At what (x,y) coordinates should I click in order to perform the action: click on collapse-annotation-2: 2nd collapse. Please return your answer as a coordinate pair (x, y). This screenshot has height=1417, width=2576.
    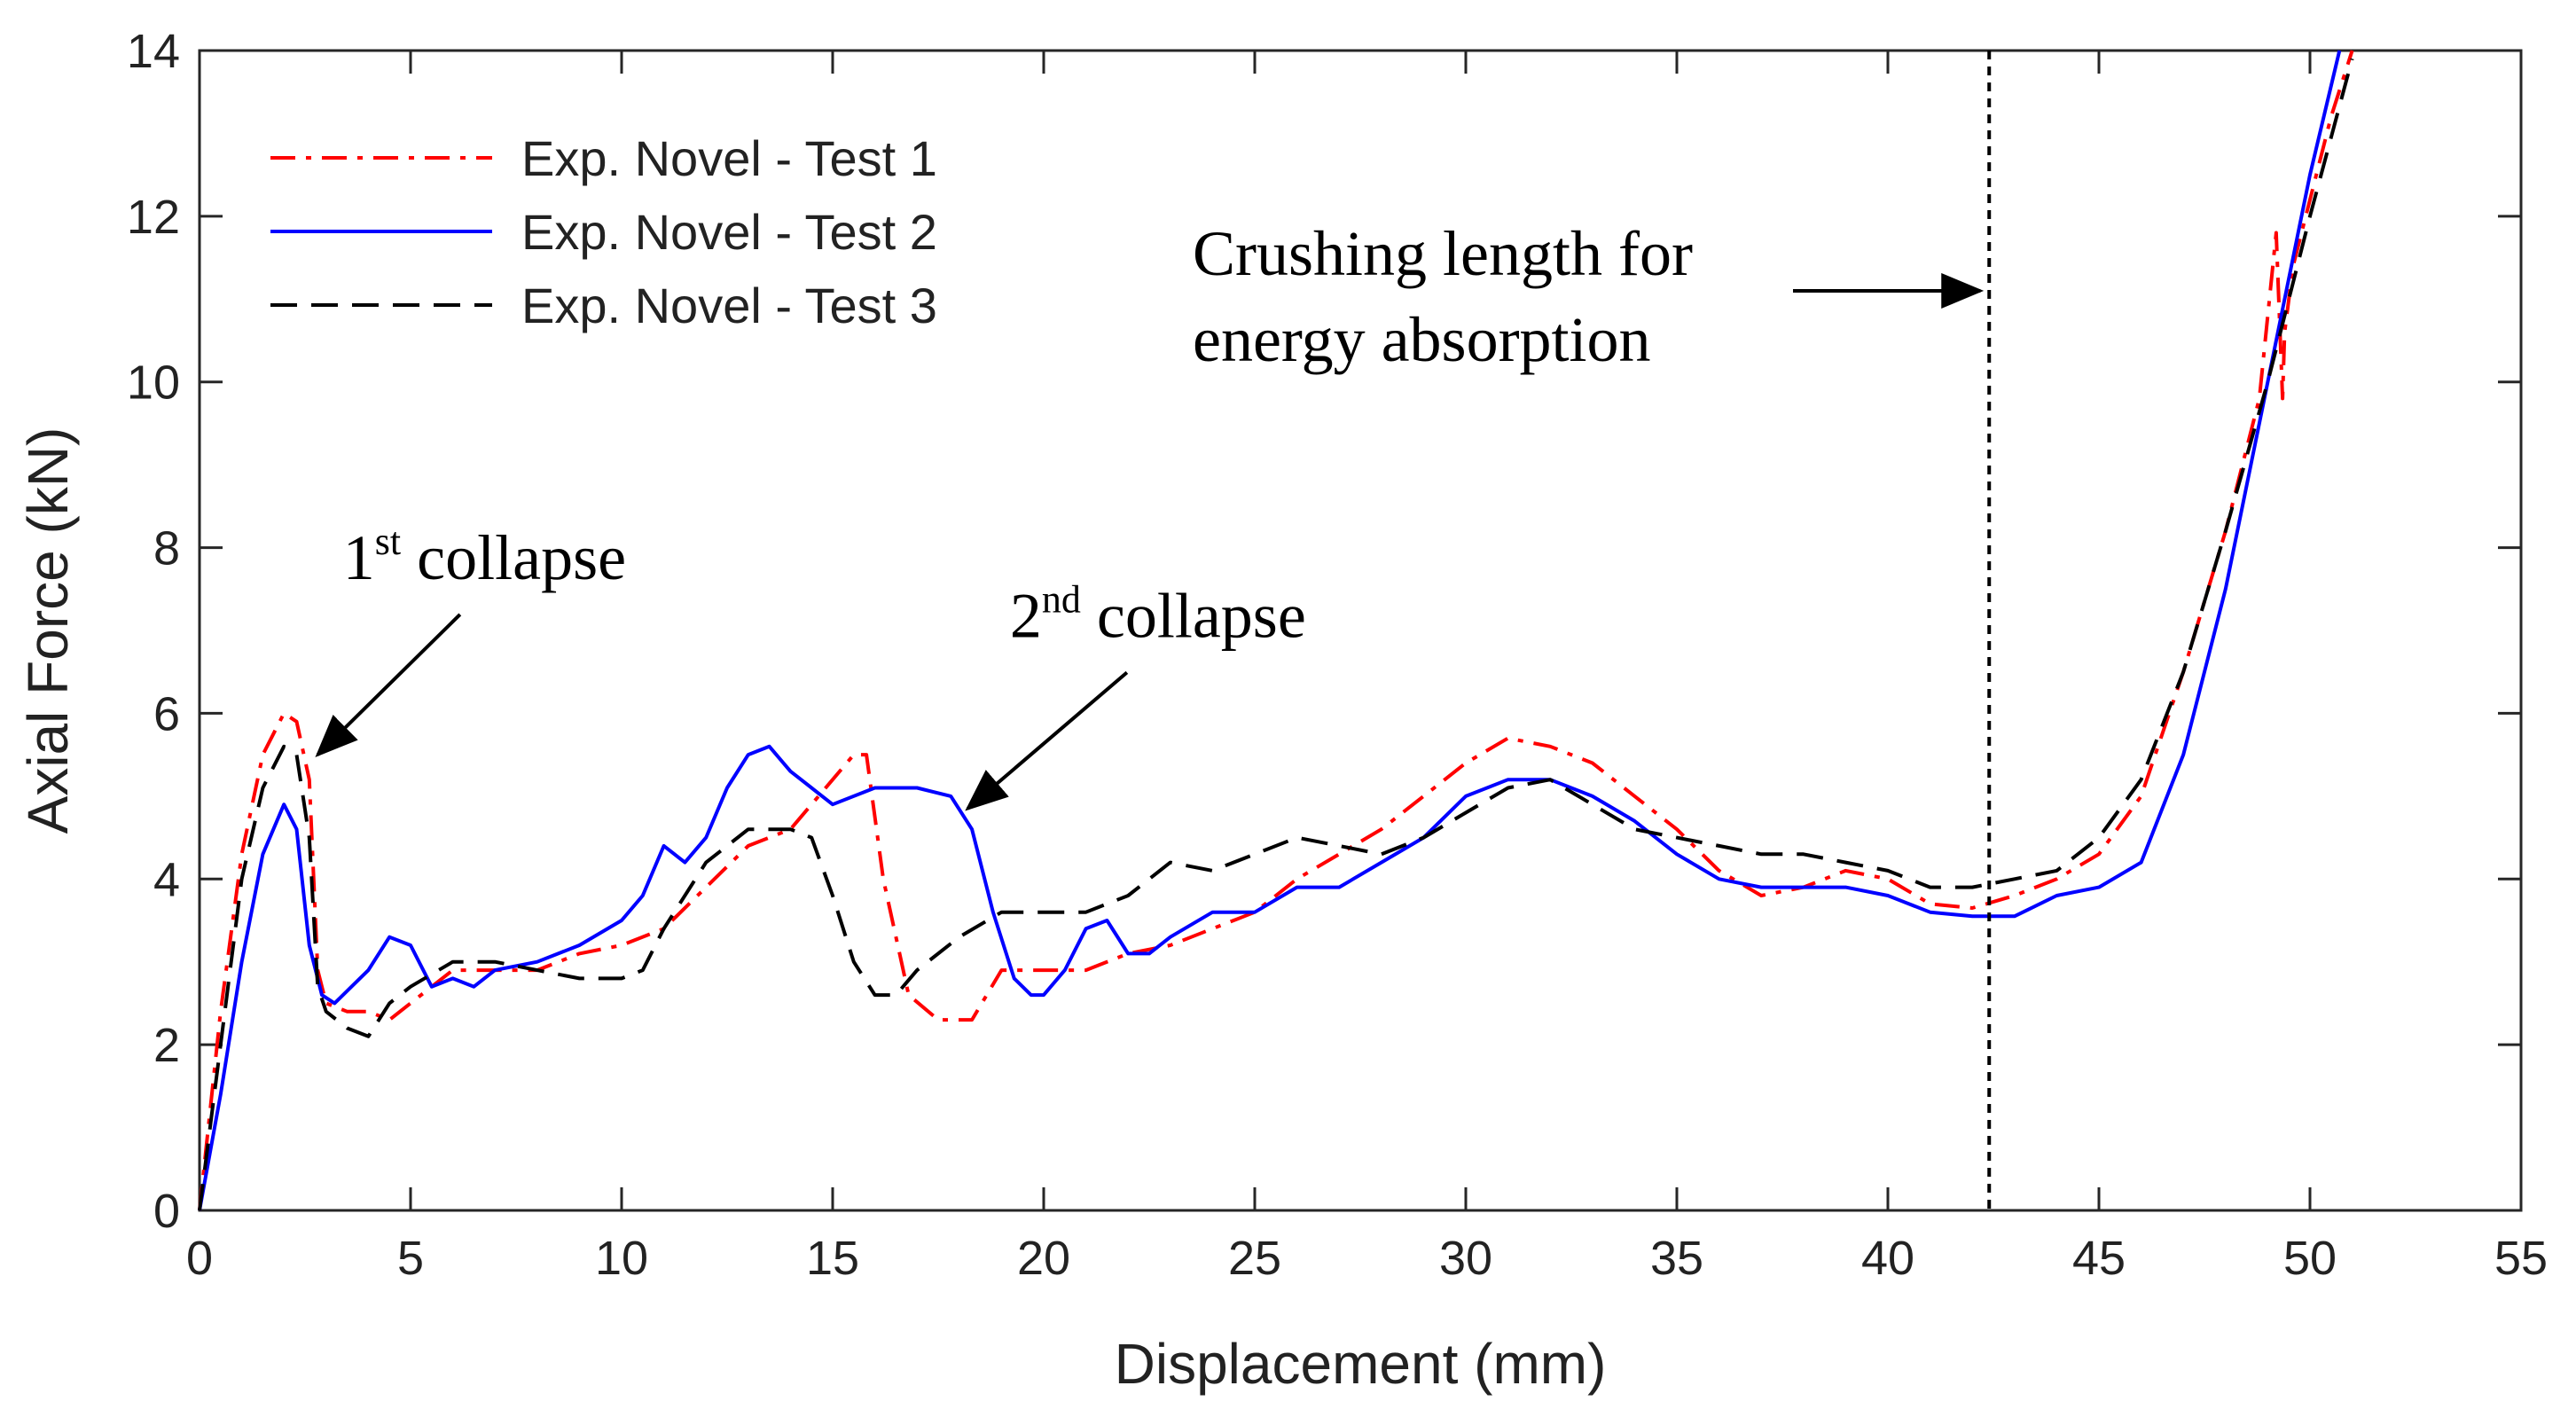
    Looking at the image, I should click on (1158, 614).